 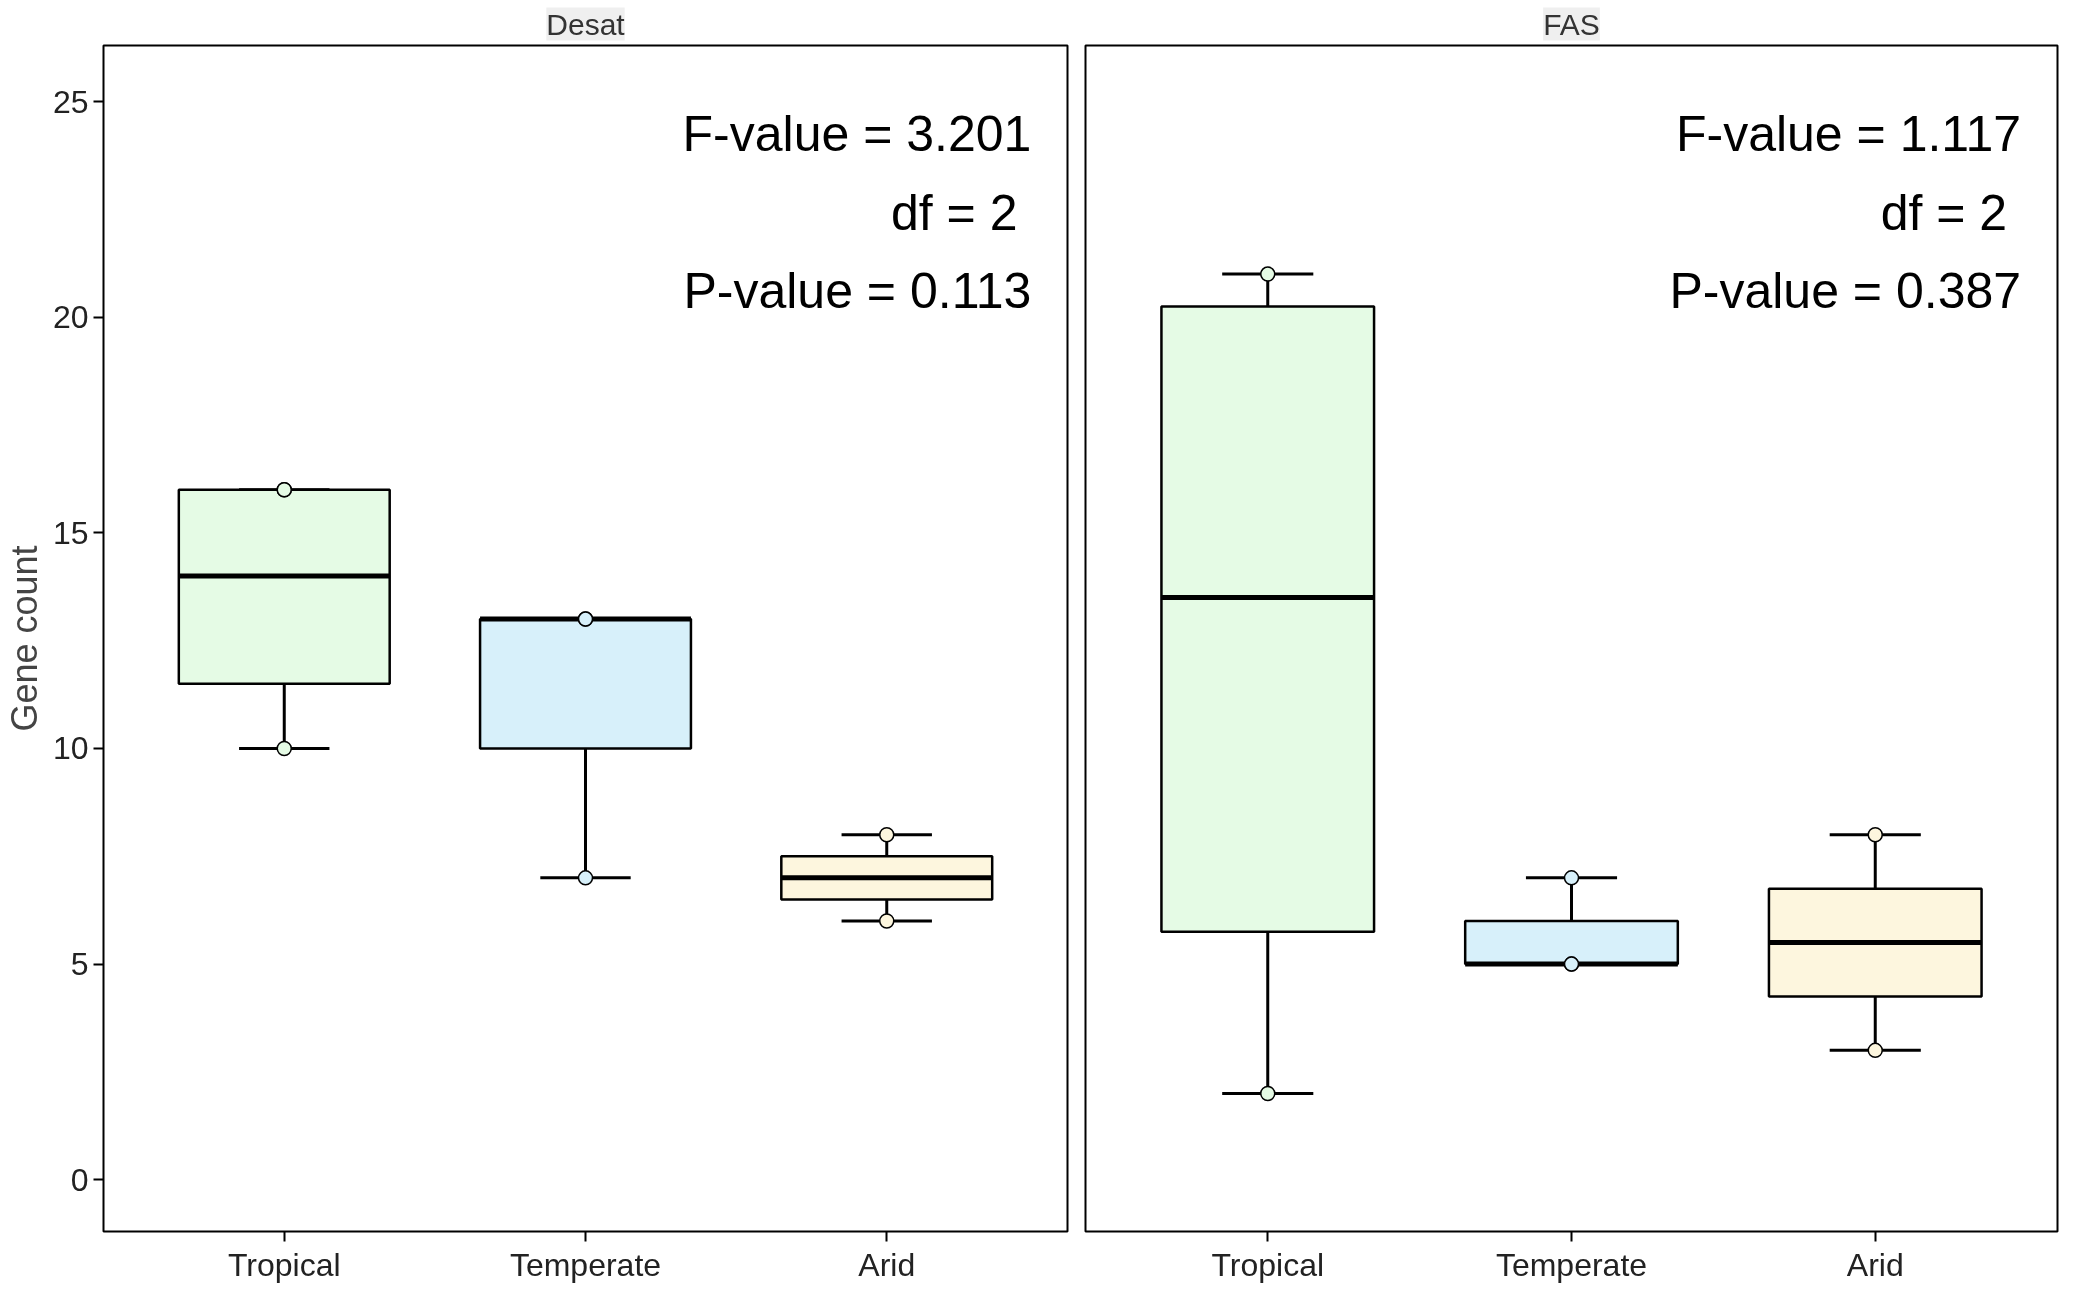 What do you see at coordinates (70, 317) in the screenshot?
I see `y-tick-label: 20` at bounding box center [70, 317].